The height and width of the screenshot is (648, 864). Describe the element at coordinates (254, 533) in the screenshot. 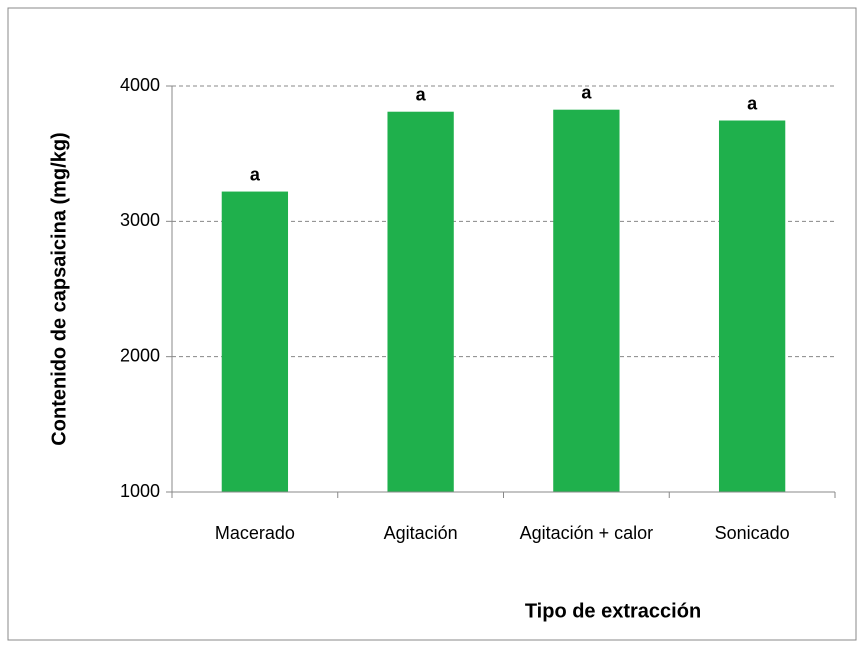

I see `x-tick-label: Macerado` at that location.